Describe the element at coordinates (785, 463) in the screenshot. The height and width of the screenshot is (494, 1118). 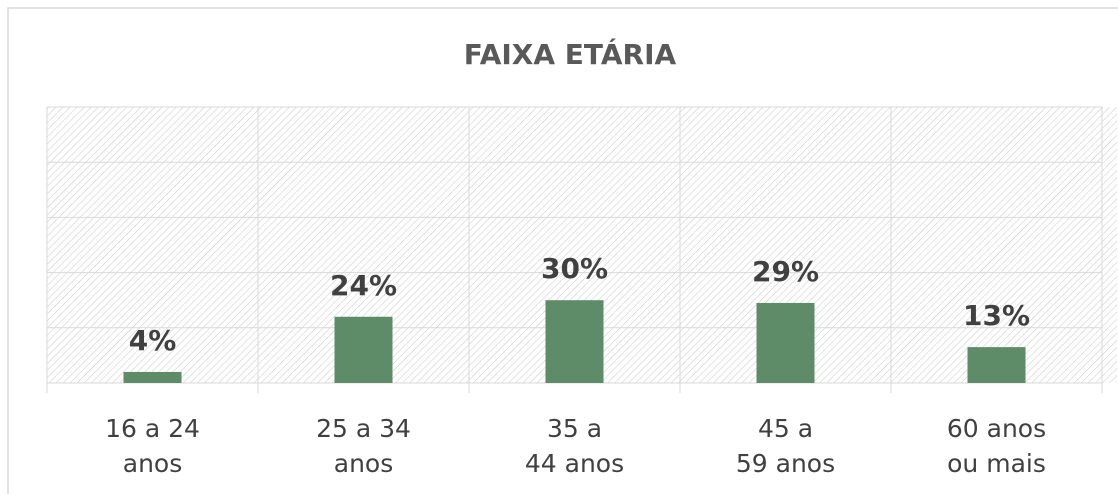
I see `x-tick-label: 59 anos` at that location.